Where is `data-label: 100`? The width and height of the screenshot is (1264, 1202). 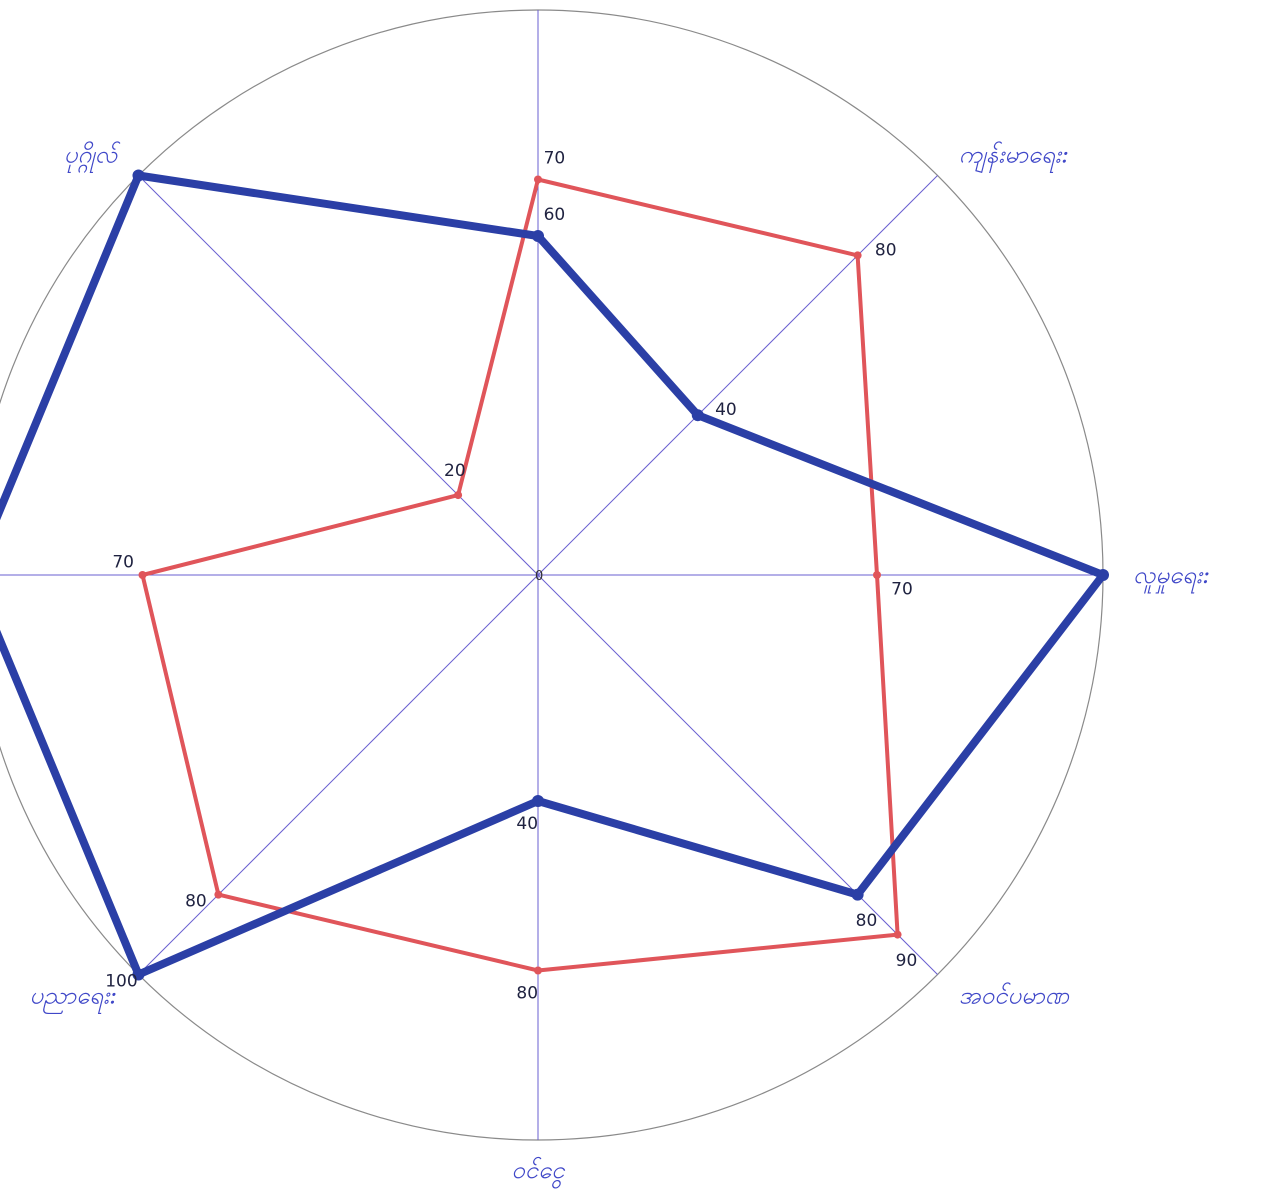
data-label: 100 is located at coordinates (121, 982).